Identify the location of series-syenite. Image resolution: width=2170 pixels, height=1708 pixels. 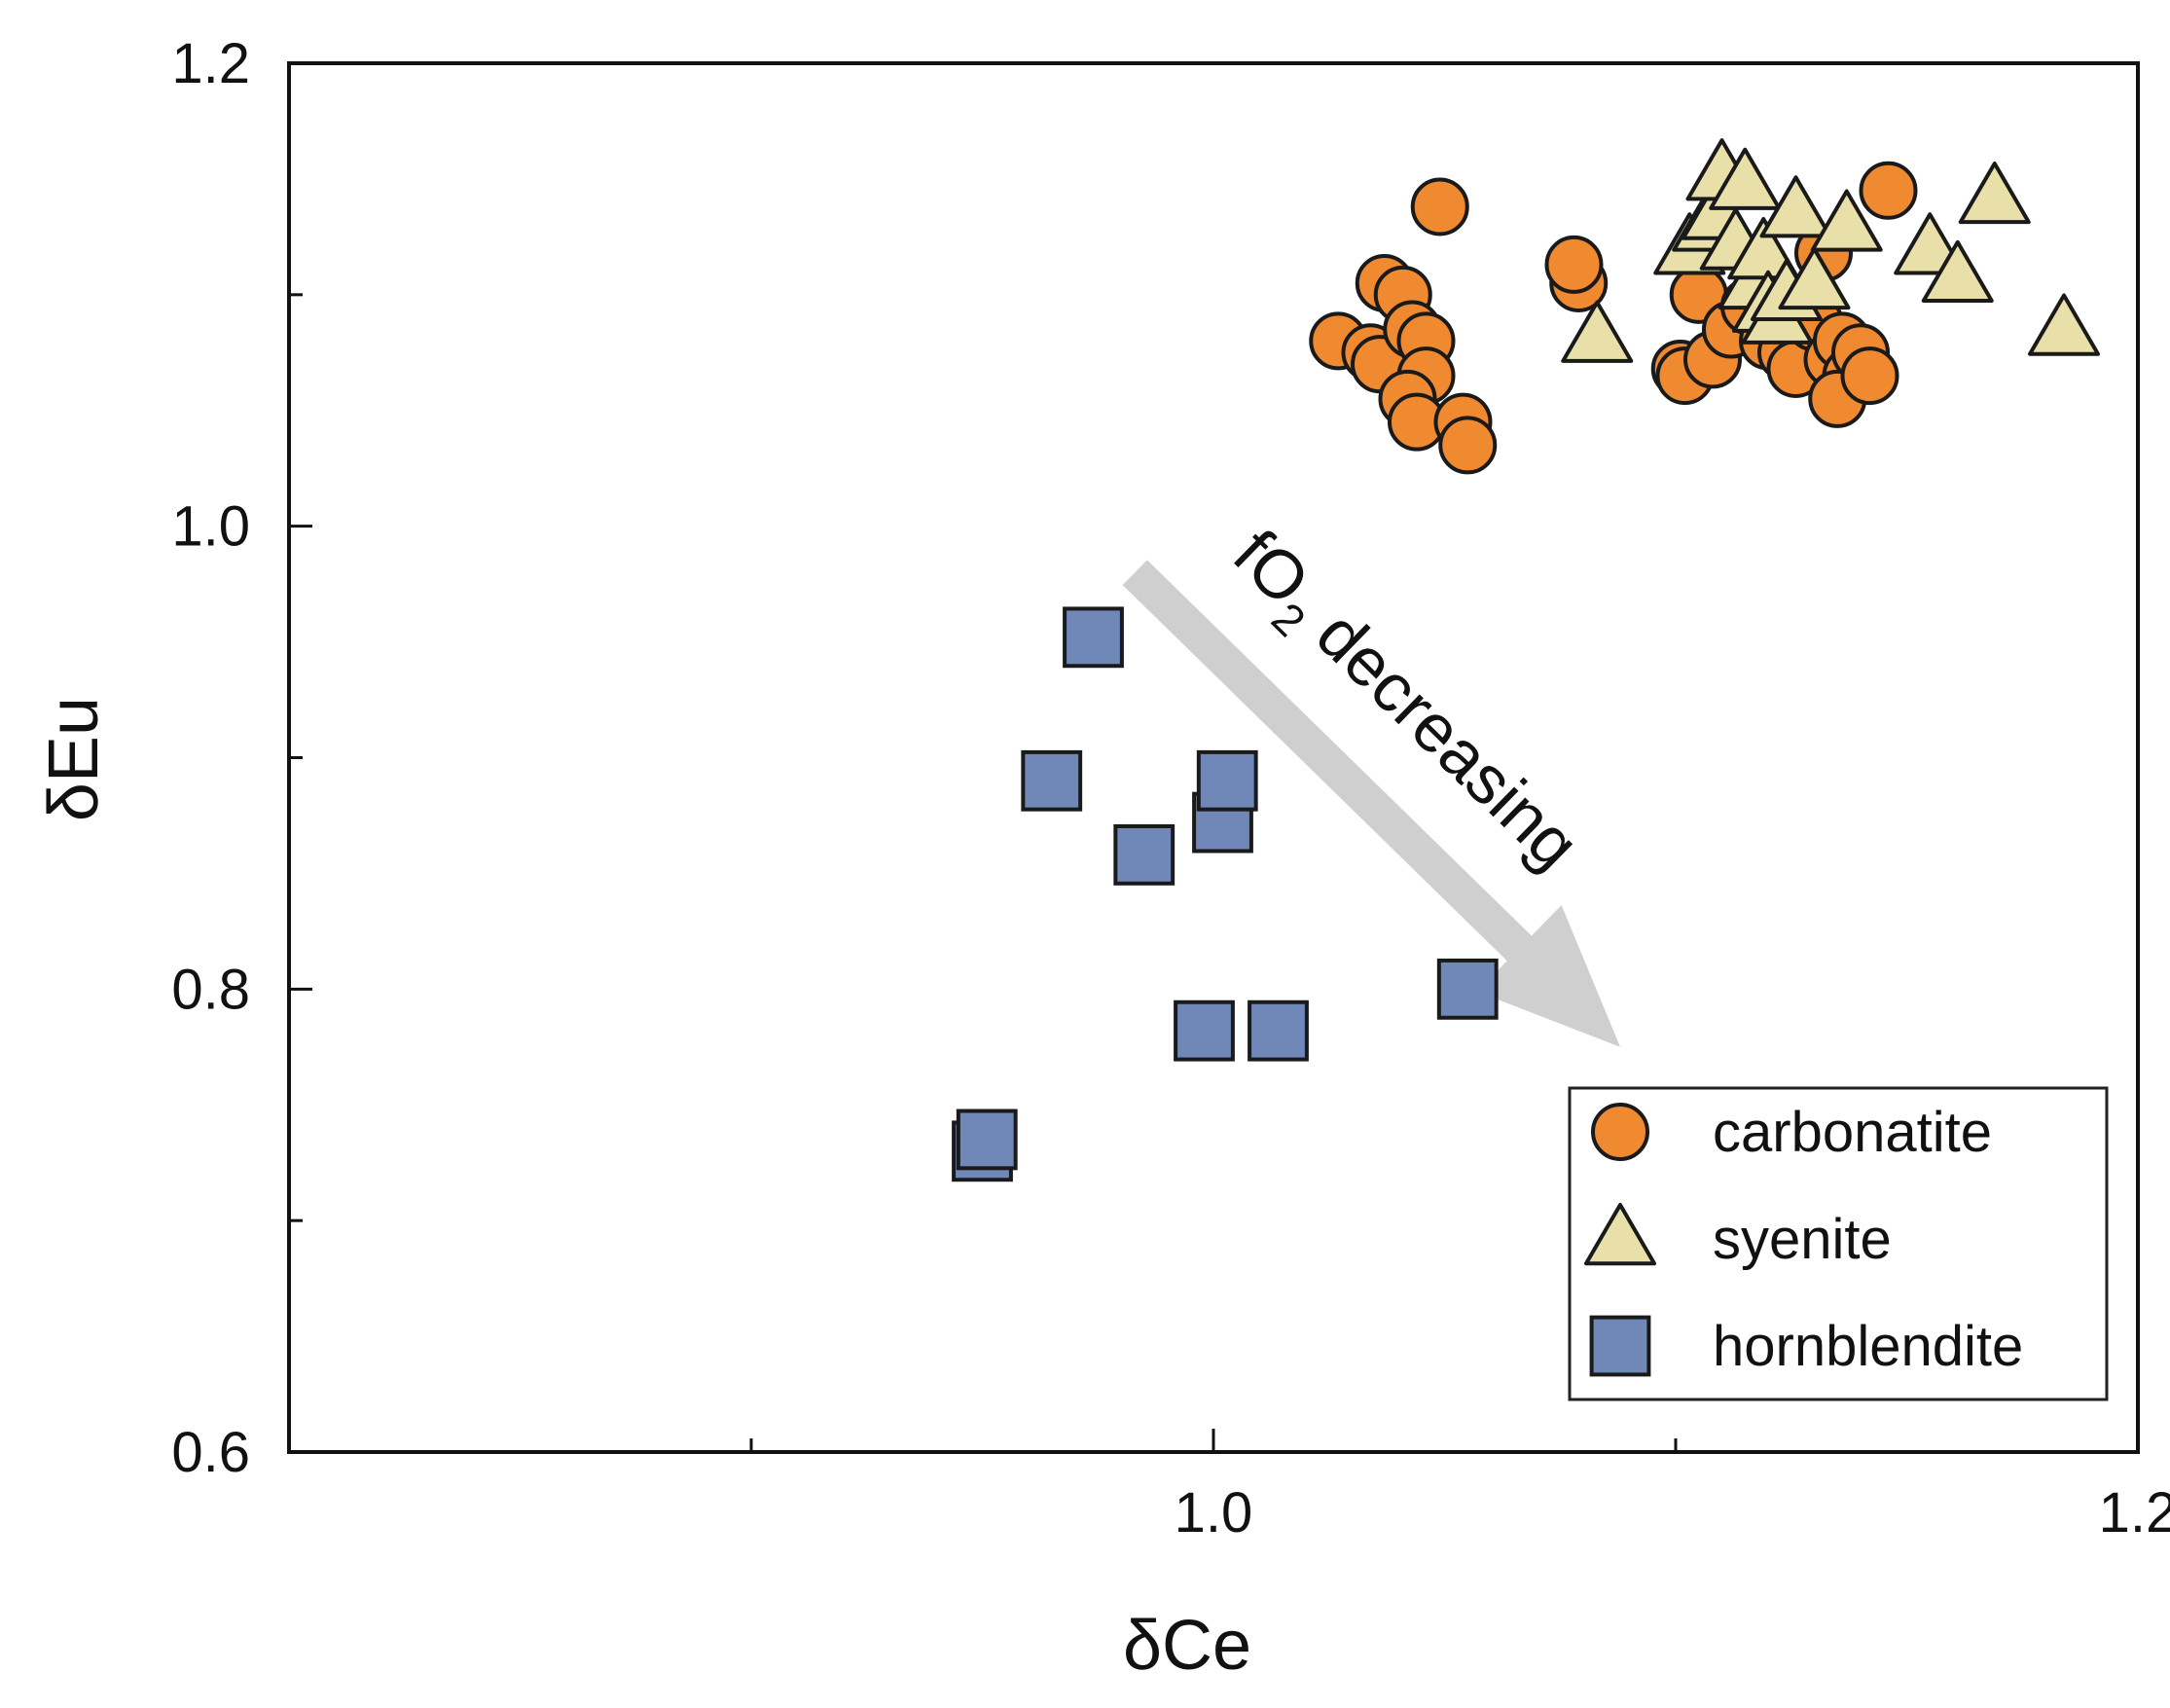
(1866, 250).